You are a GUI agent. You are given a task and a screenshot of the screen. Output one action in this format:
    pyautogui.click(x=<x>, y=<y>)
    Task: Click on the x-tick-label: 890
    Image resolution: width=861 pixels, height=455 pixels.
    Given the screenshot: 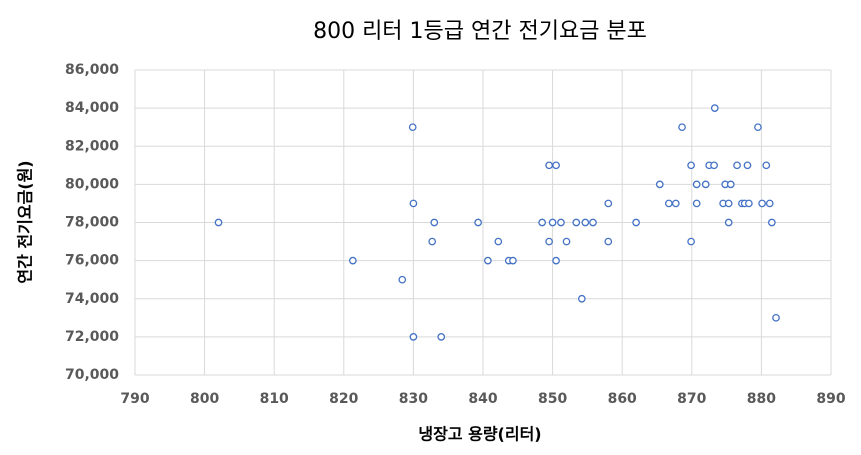 What is the action you would take?
    pyautogui.click(x=830, y=399)
    